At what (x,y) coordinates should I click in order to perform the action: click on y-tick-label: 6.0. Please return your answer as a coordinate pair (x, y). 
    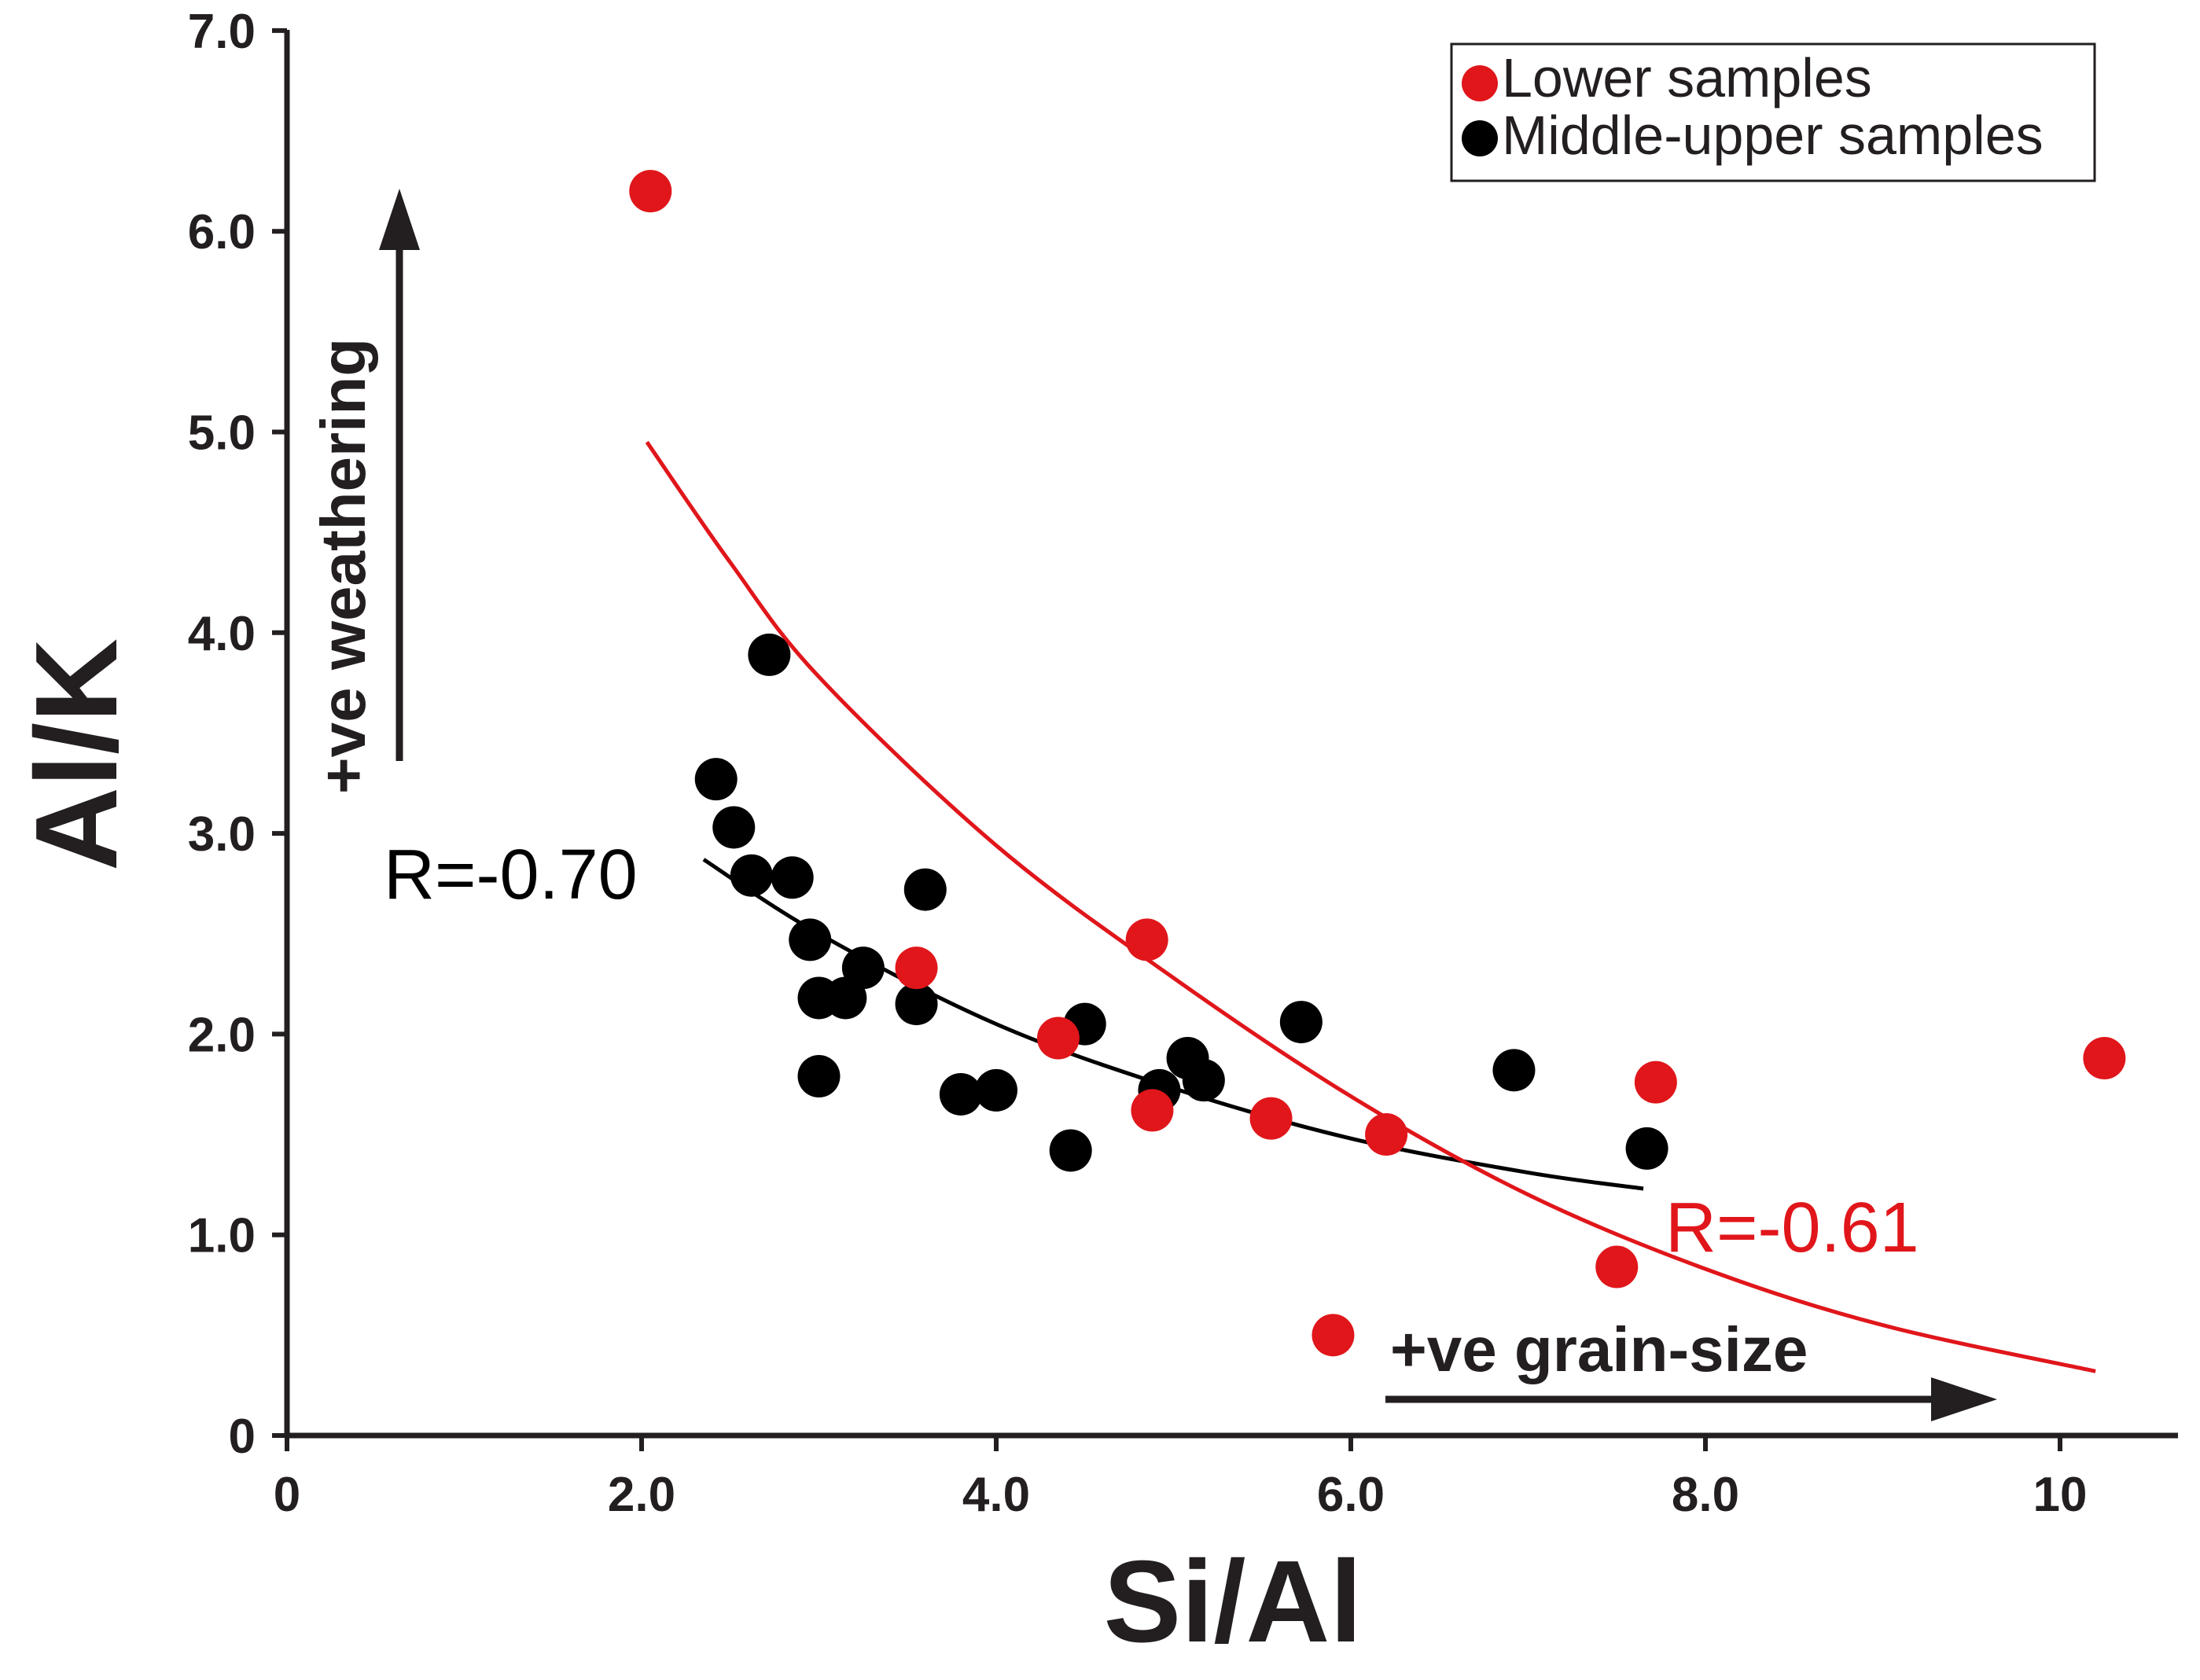
    Looking at the image, I should click on (222, 232).